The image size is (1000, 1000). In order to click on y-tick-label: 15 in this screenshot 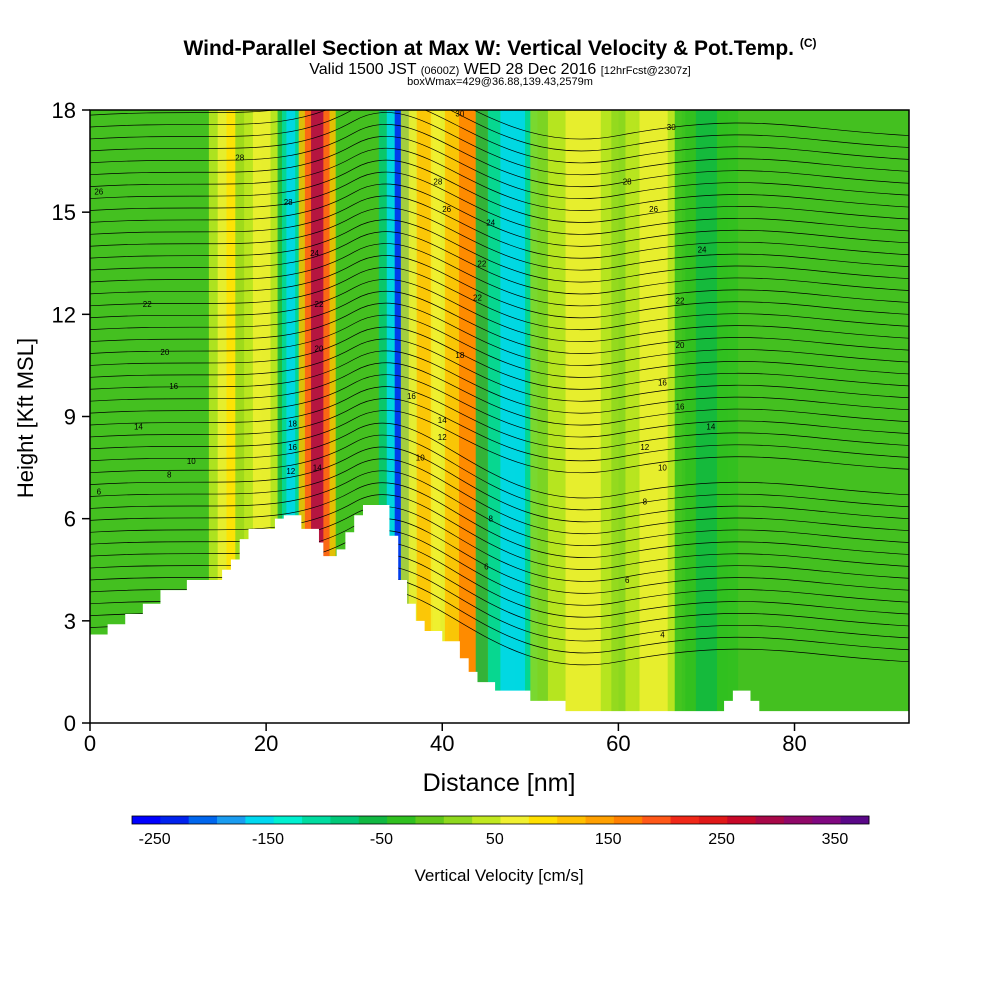, I will do `click(64, 212)`.